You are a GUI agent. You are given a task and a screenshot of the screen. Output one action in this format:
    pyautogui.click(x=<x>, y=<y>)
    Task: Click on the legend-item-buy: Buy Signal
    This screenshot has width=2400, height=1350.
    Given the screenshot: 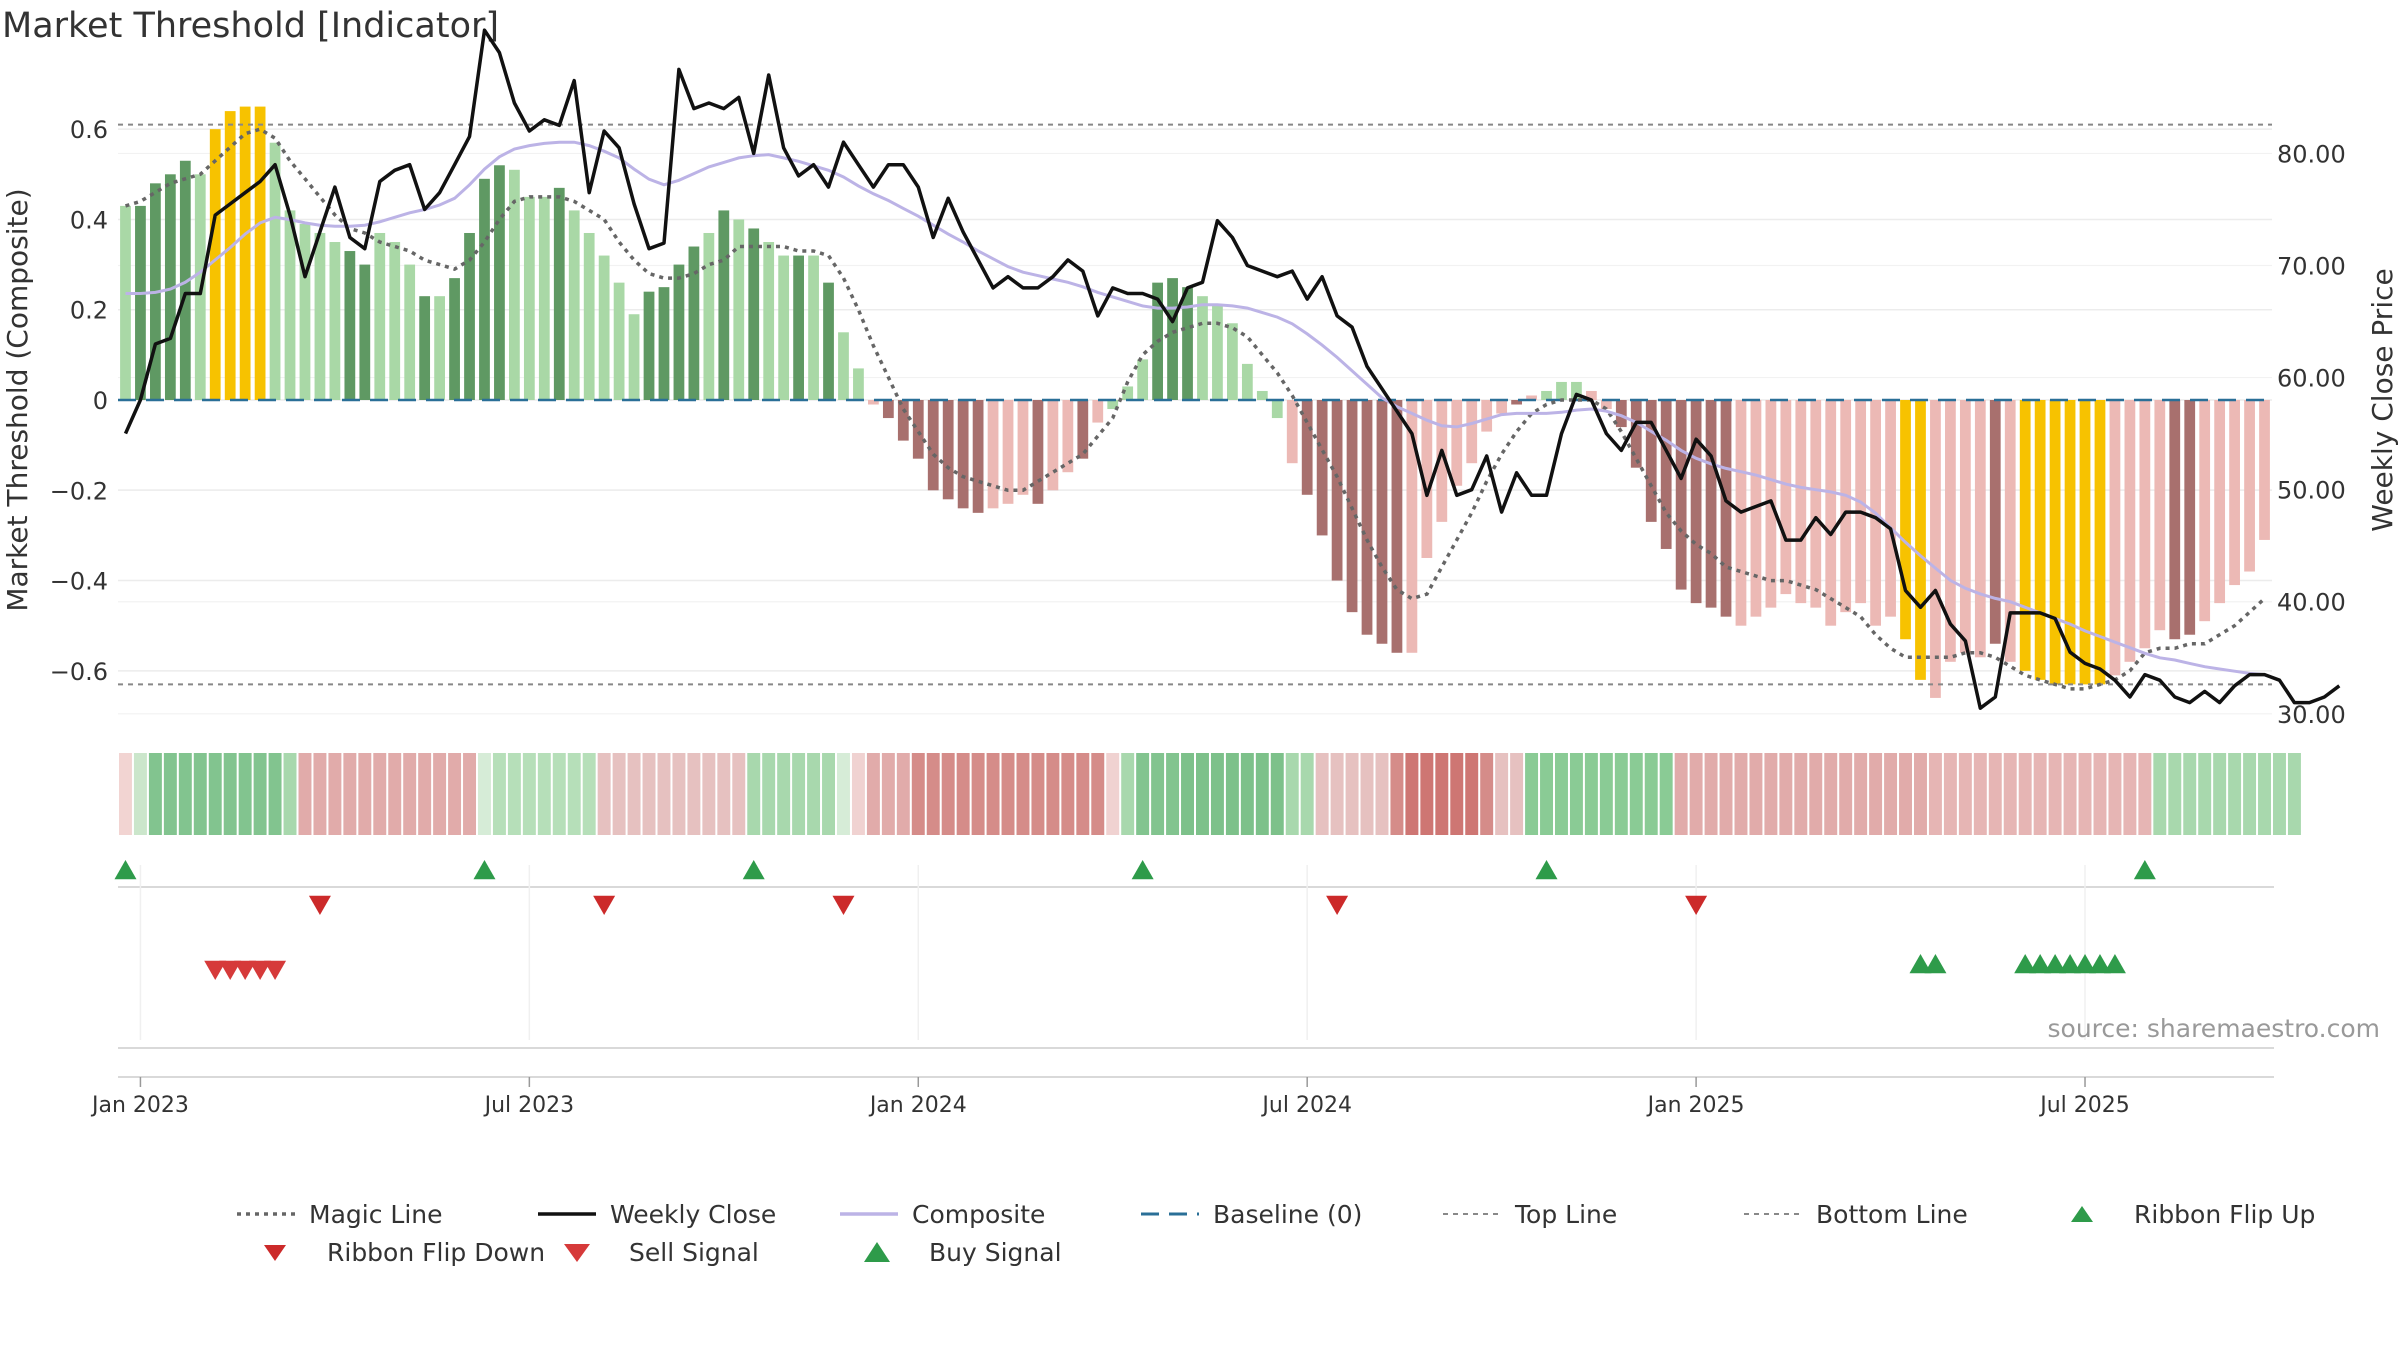 What is the action you would take?
    pyautogui.click(x=958, y=1252)
    